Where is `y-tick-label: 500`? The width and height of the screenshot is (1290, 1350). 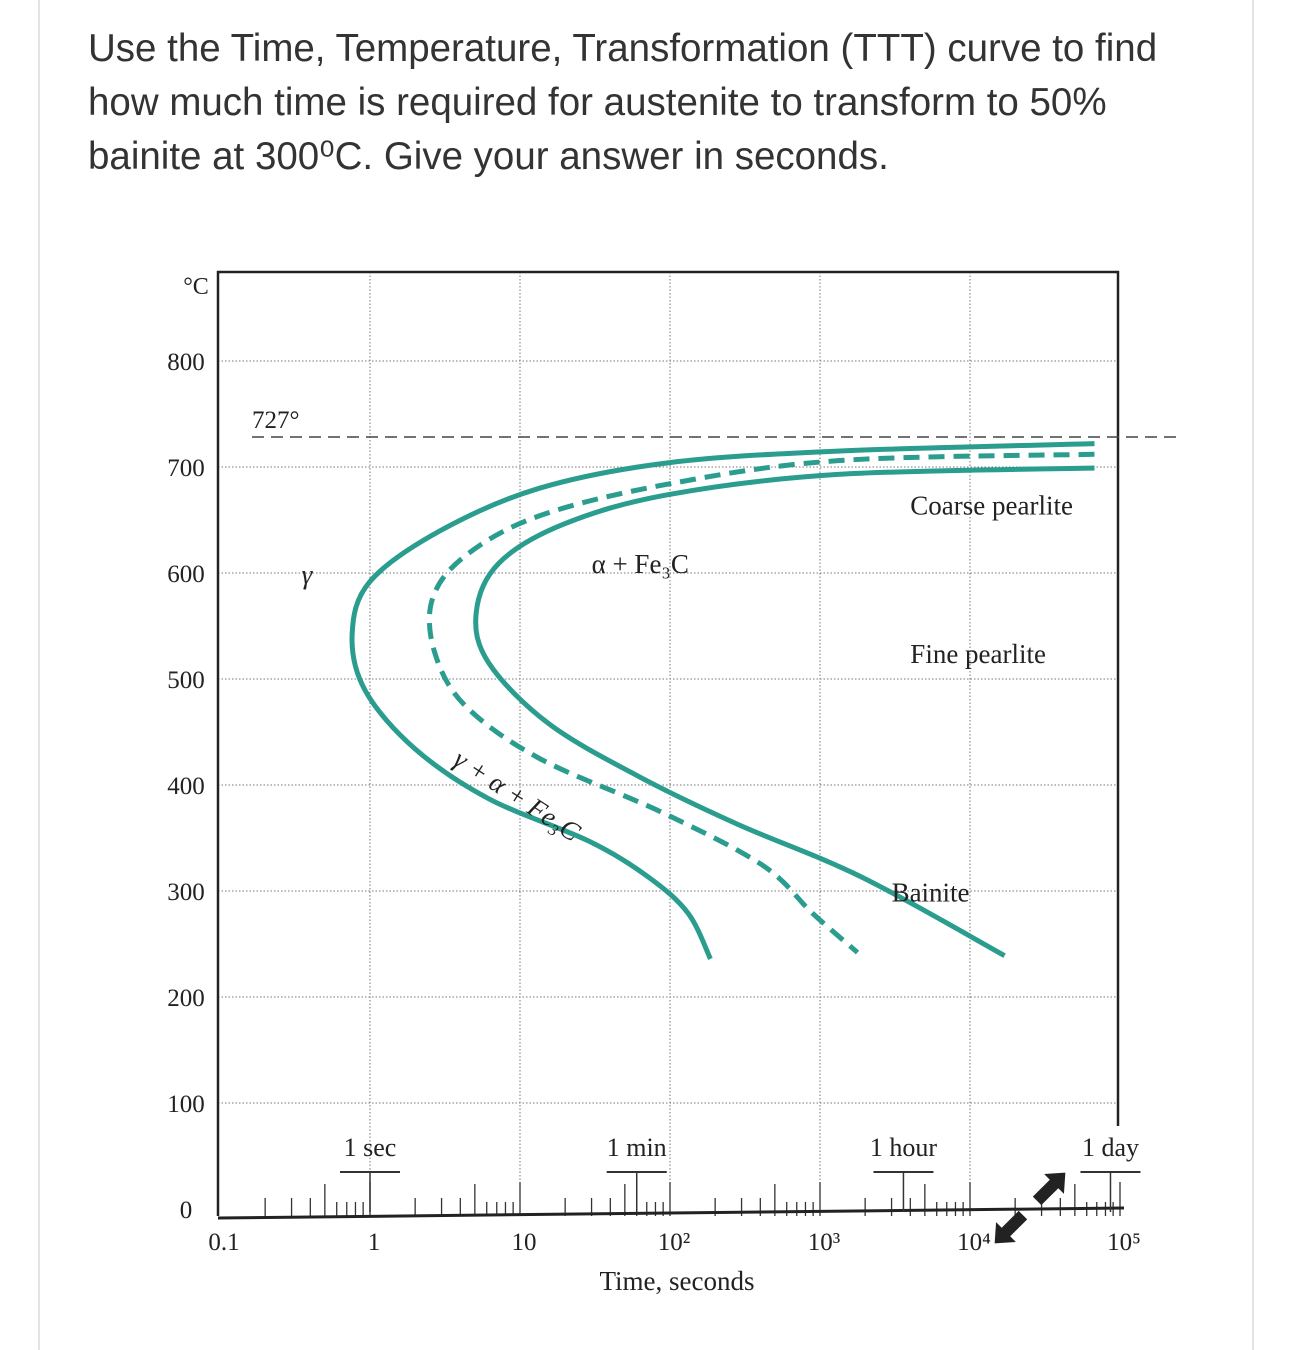 y-tick-label: 500 is located at coordinates (186, 680).